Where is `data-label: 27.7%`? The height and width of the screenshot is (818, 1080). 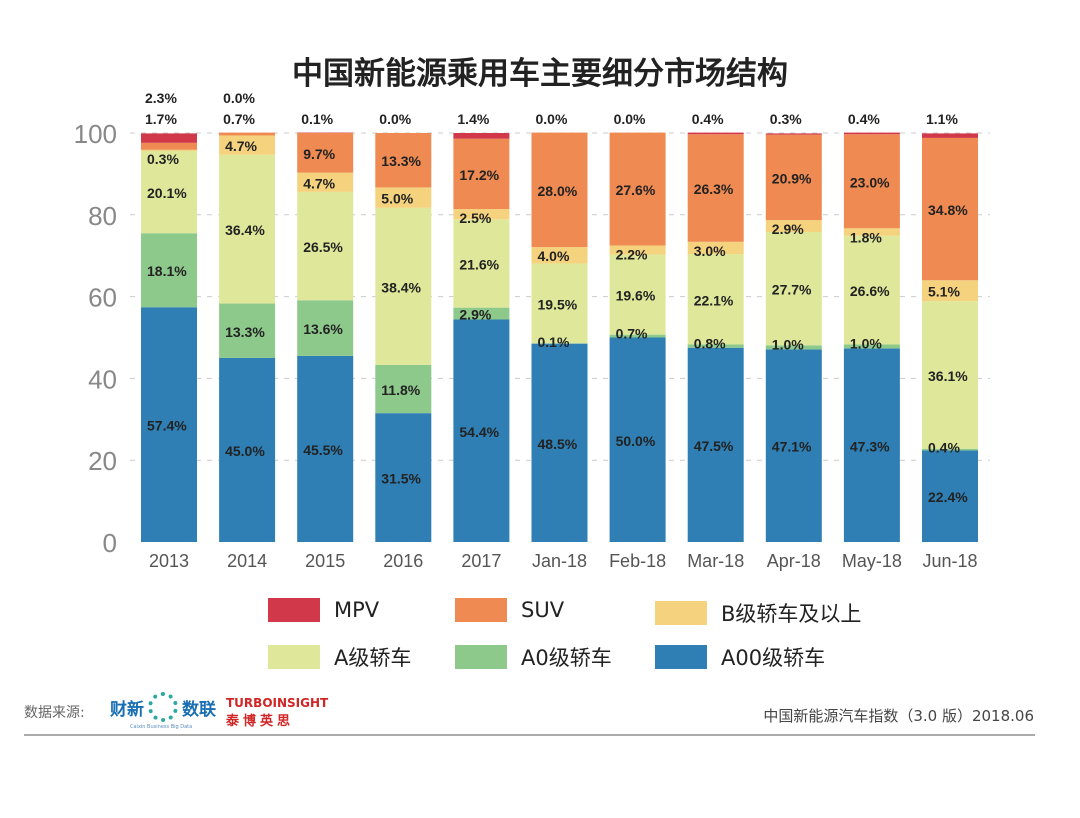
data-label: 27.7% is located at coordinates (792, 290).